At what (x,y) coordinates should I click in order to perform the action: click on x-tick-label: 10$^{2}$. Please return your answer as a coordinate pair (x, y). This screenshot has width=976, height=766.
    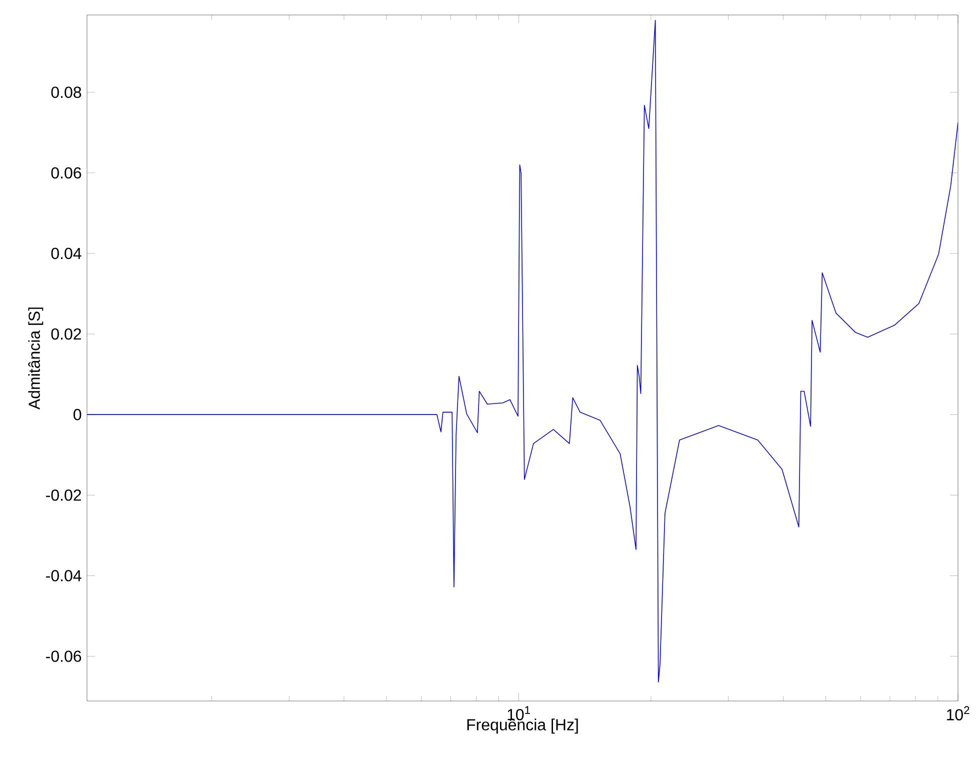
    Looking at the image, I should click on (958, 713).